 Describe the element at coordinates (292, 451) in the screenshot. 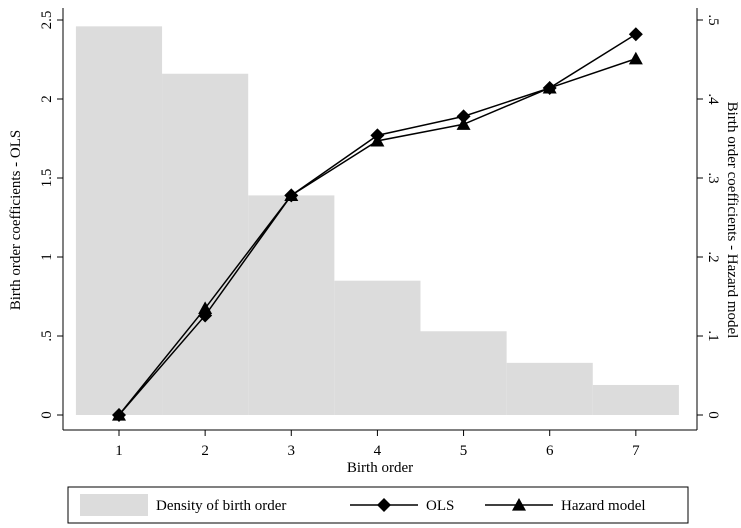

I see `x-tick-label: 3` at that location.